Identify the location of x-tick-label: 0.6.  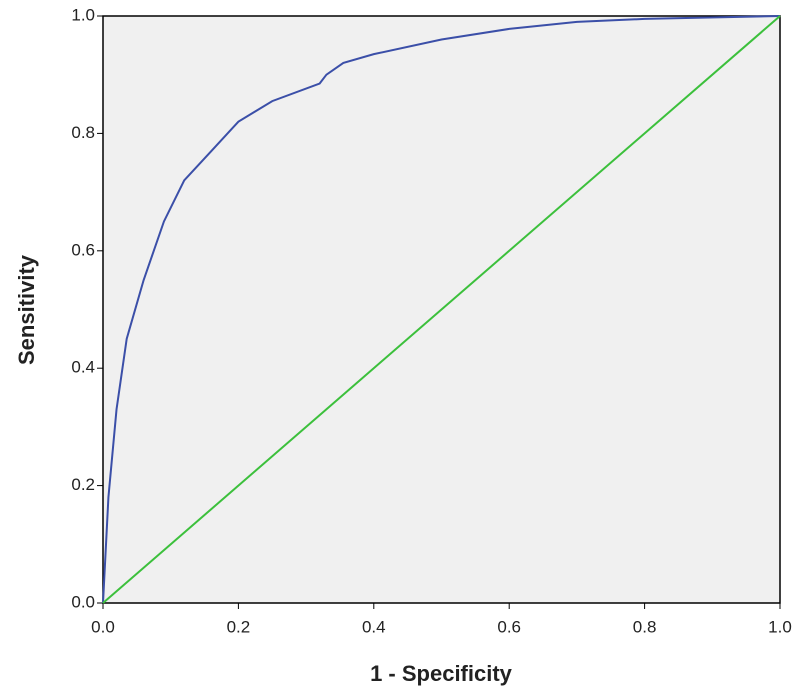
(509, 626).